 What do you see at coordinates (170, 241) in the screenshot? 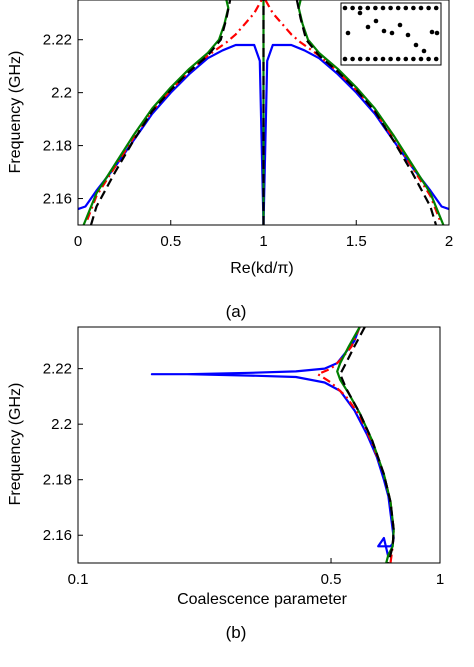
I see `chart0-xtick-label-1: 0.5` at bounding box center [170, 241].